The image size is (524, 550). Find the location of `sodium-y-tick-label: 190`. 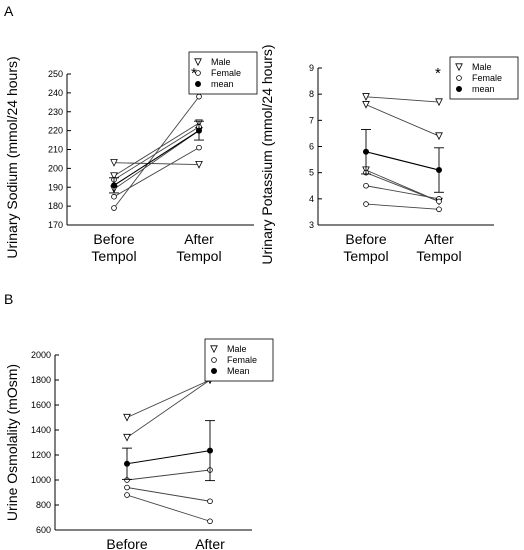

sodium-y-tick-label: 190 is located at coordinates (55, 187).